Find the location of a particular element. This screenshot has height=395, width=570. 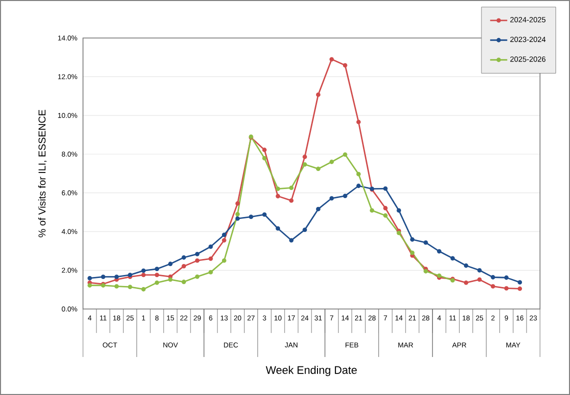

y-axis-title: % of Visits for ILI, ESSENCE is located at coordinates (42, 174).